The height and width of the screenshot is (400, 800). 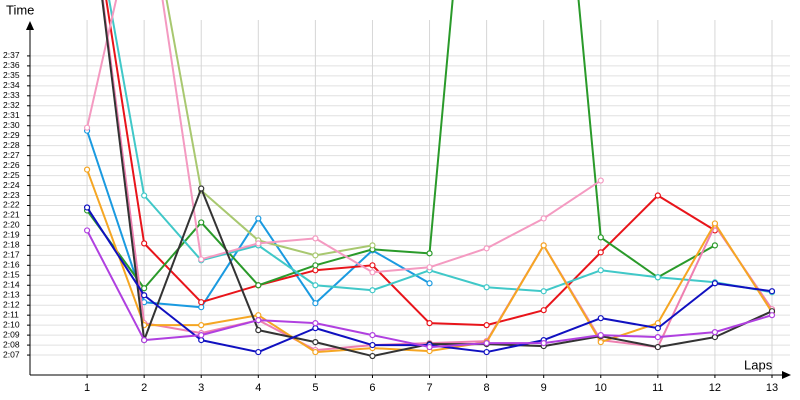 What do you see at coordinates (11, 125) in the screenshot?
I see `y-tick-label: 2:30` at bounding box center [11, 125].